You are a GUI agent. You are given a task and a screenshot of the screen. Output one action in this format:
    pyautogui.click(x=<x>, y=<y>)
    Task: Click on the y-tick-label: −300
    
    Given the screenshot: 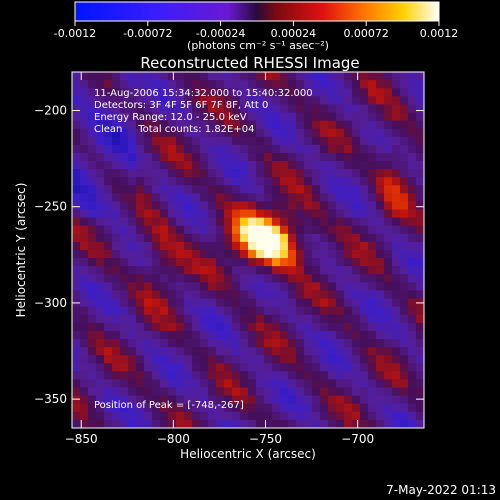 What is the action you would take?
    pyautogui.click(x=50, y=303)
    